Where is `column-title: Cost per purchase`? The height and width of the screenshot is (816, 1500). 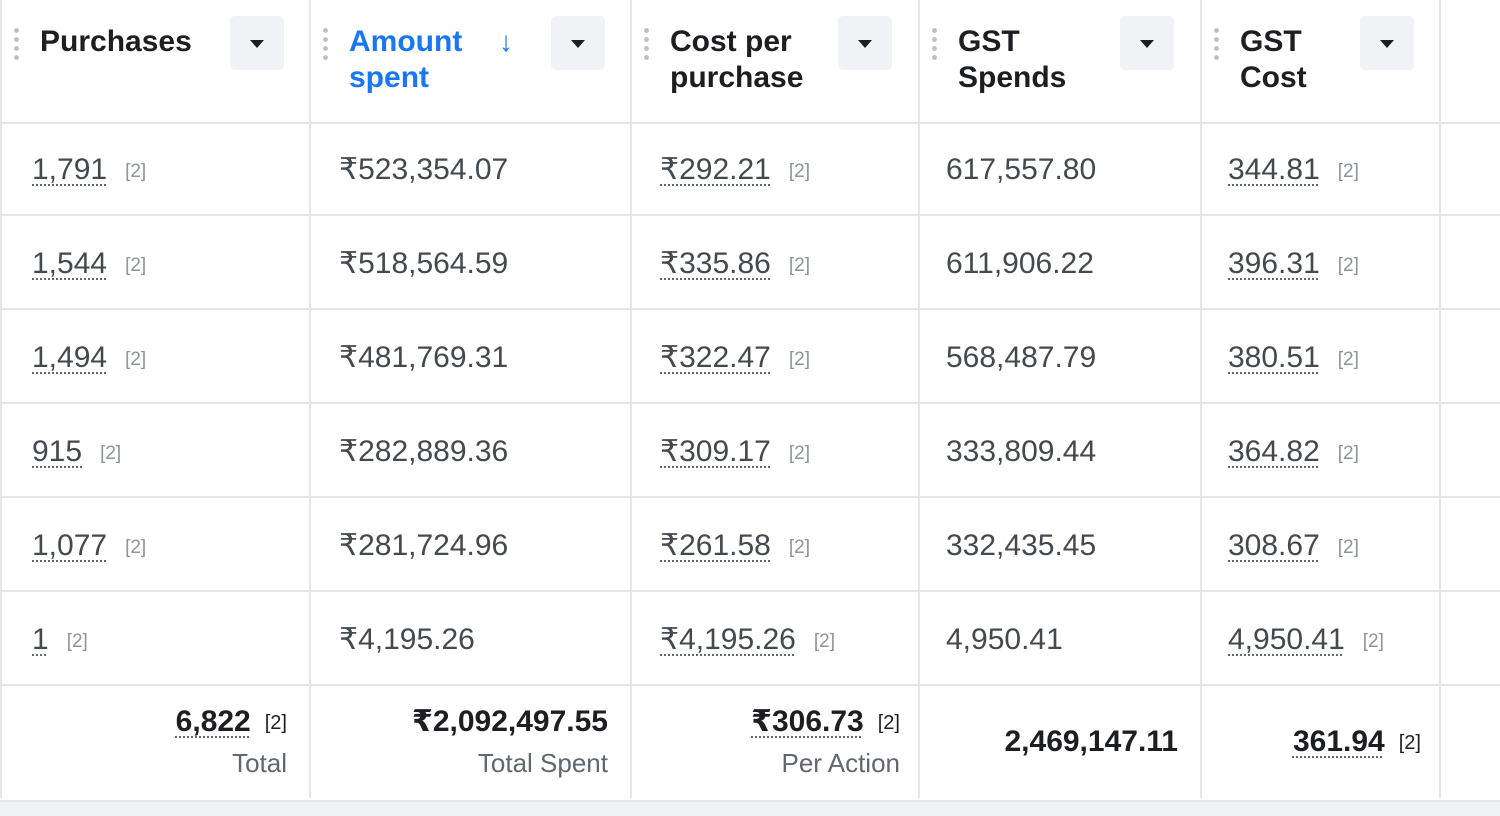
column-title: Cost per purchase is located at coordinates (737, 59).